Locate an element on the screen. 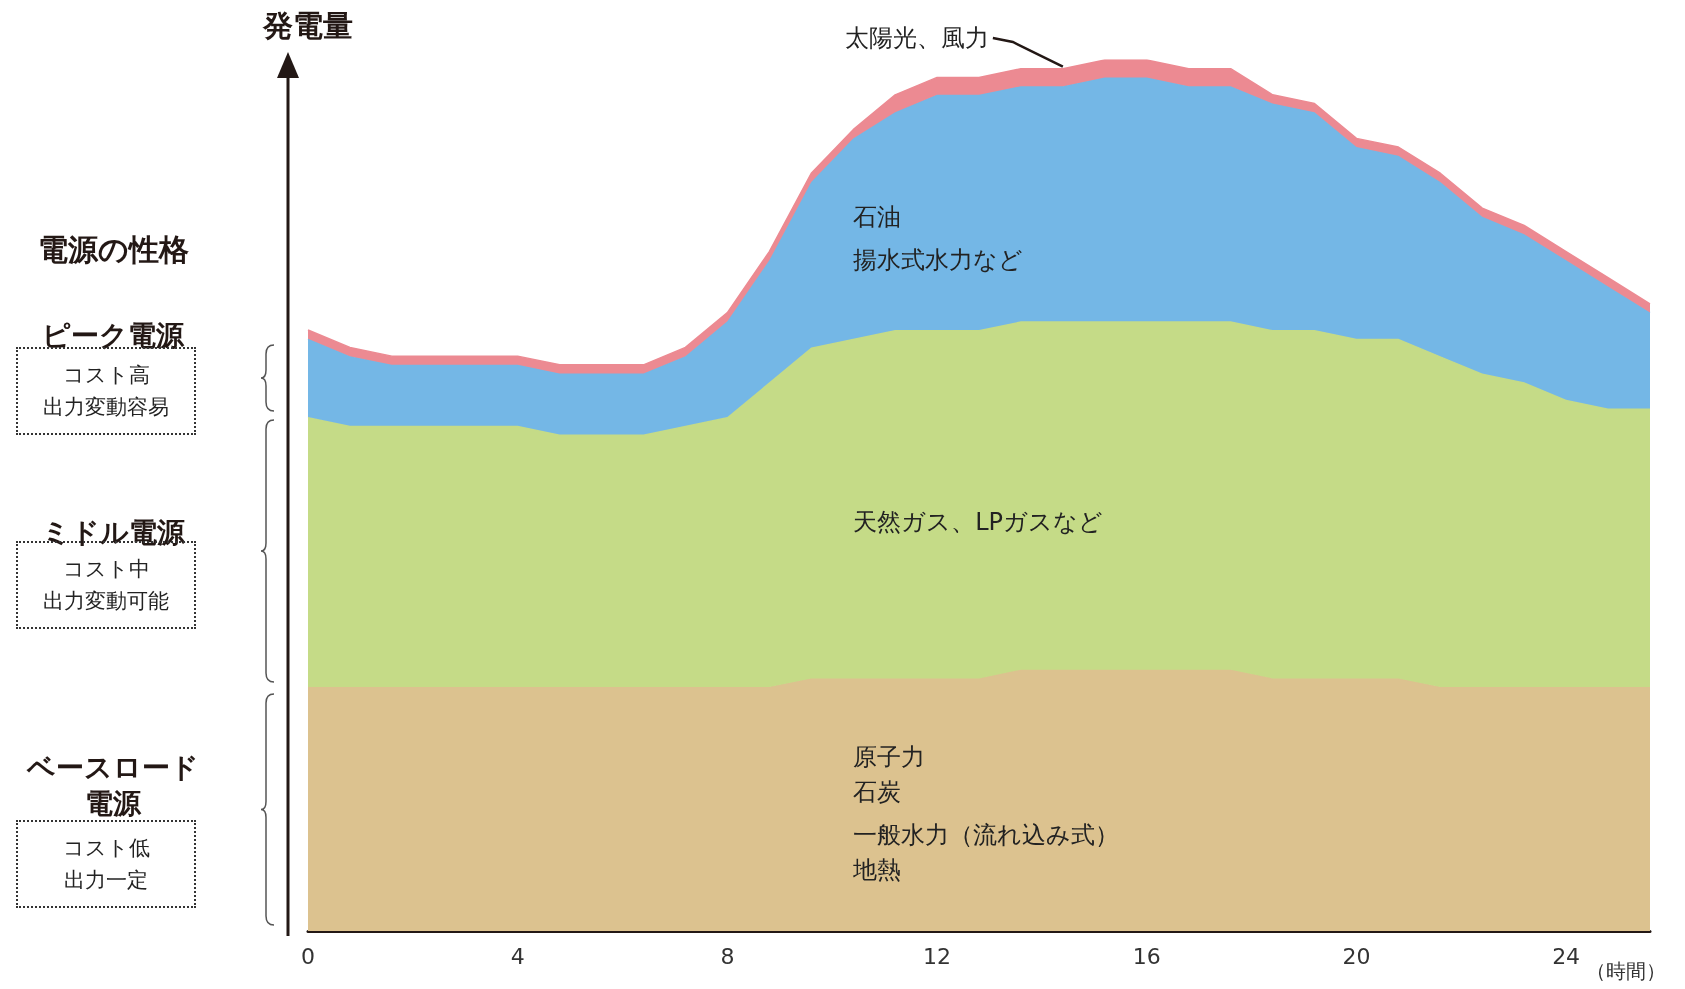  annotation: 一般水力（流れ込み式） is located at coordinates (986, 835).